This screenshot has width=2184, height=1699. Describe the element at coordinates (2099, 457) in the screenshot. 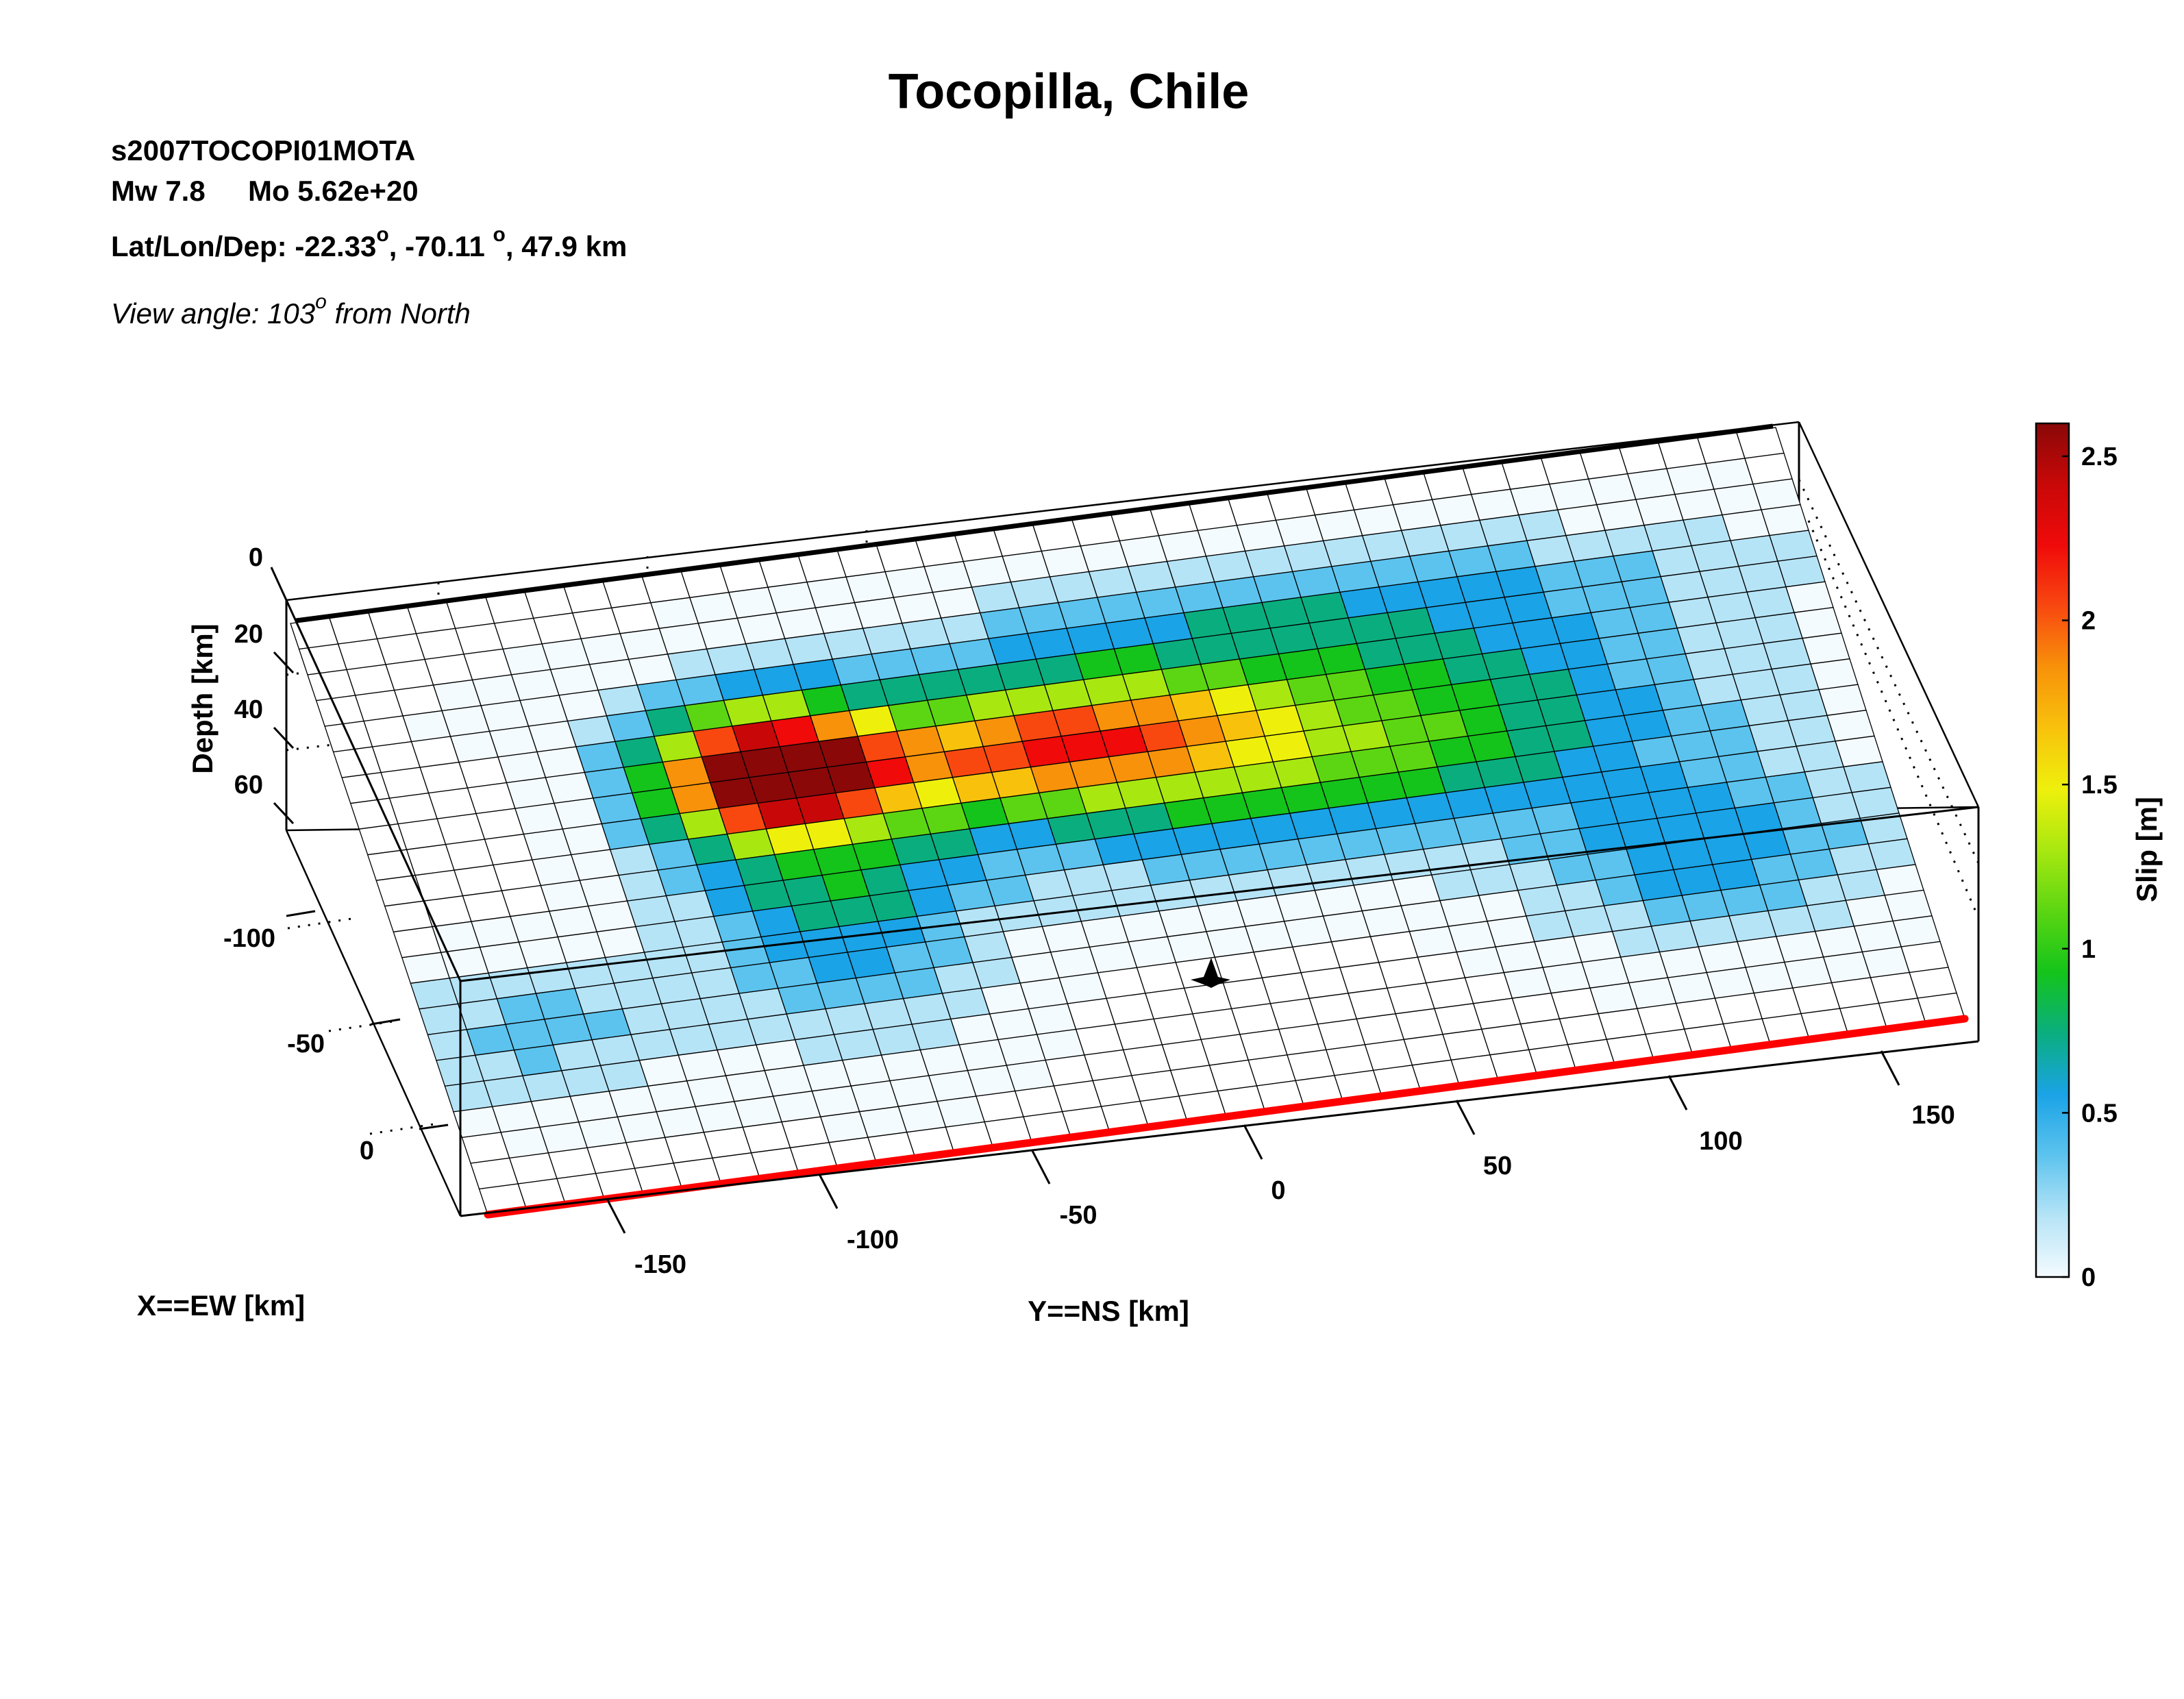

I see `colorbar-tick-label: 2.5` at that location.